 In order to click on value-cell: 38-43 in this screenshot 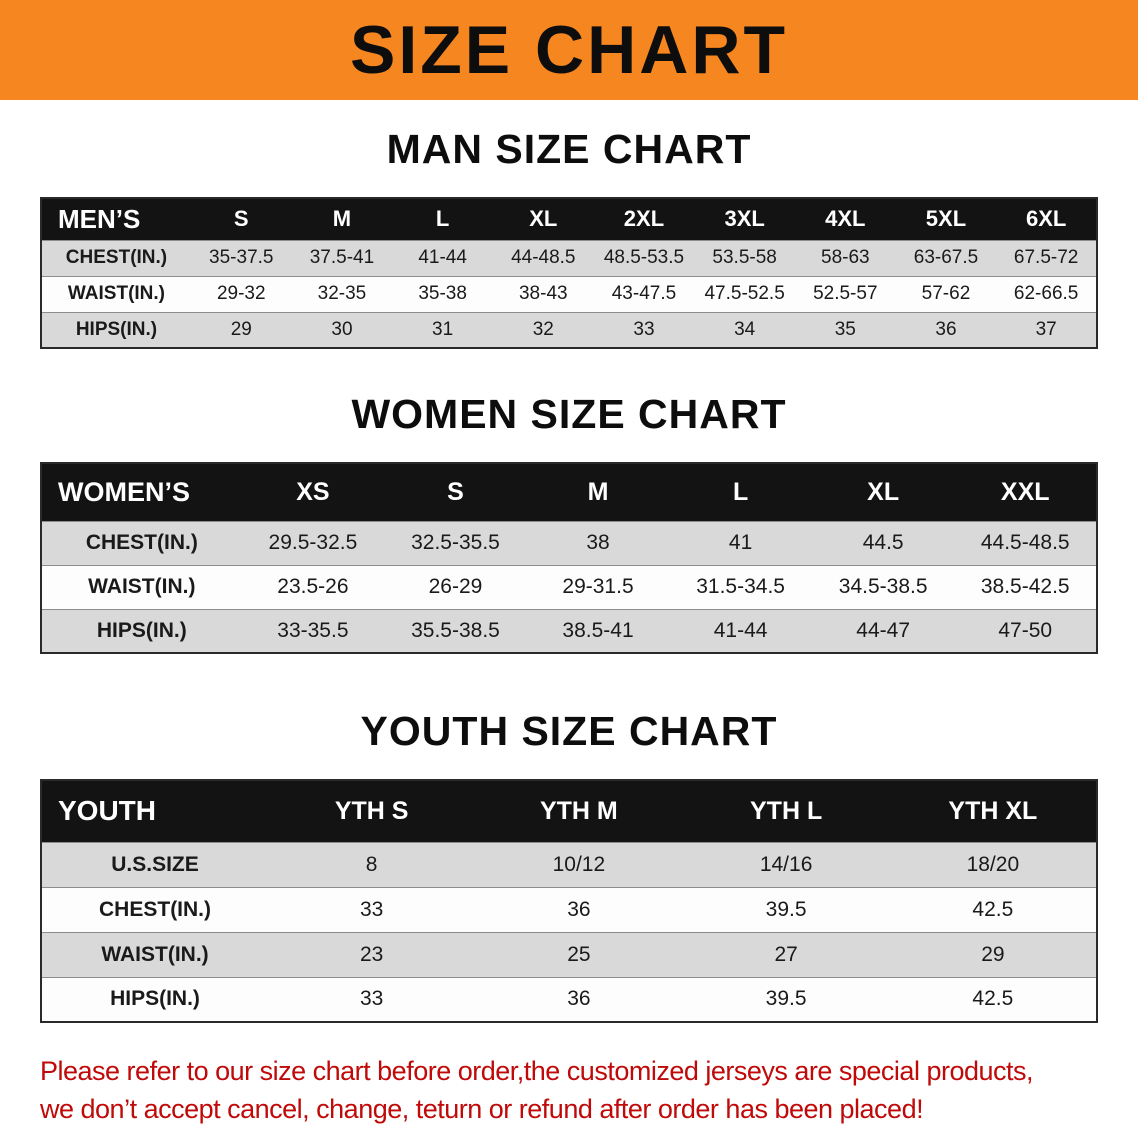, I will do `click(543, 293)`.